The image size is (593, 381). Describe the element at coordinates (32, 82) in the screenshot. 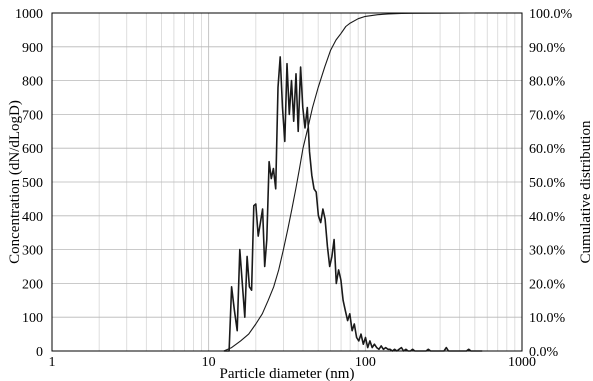

I see `y-tick-label: 800` at that location.